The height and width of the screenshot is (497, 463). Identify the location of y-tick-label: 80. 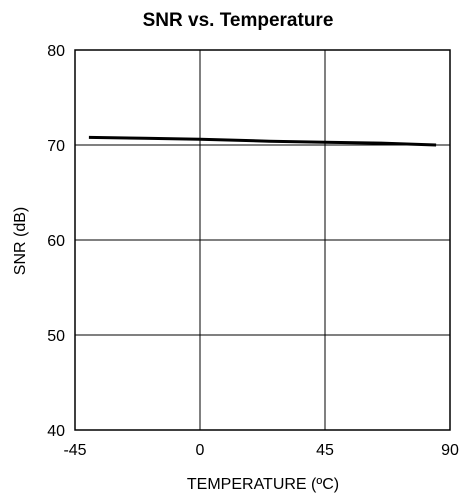
(56, 51).